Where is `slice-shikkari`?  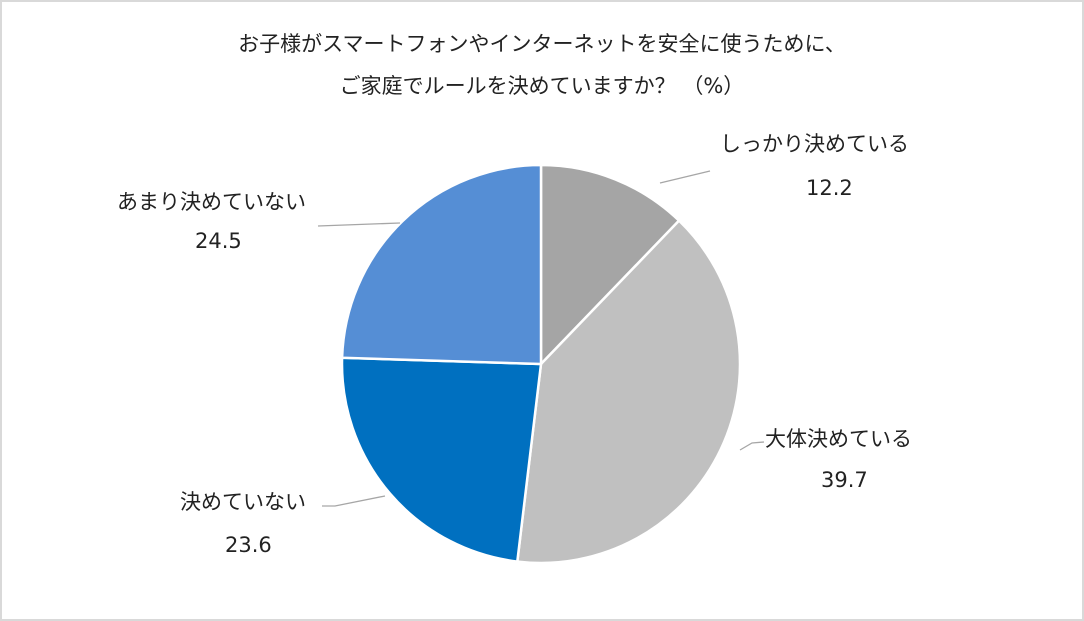 slice-shikkari is located at coordinates (610, 264).